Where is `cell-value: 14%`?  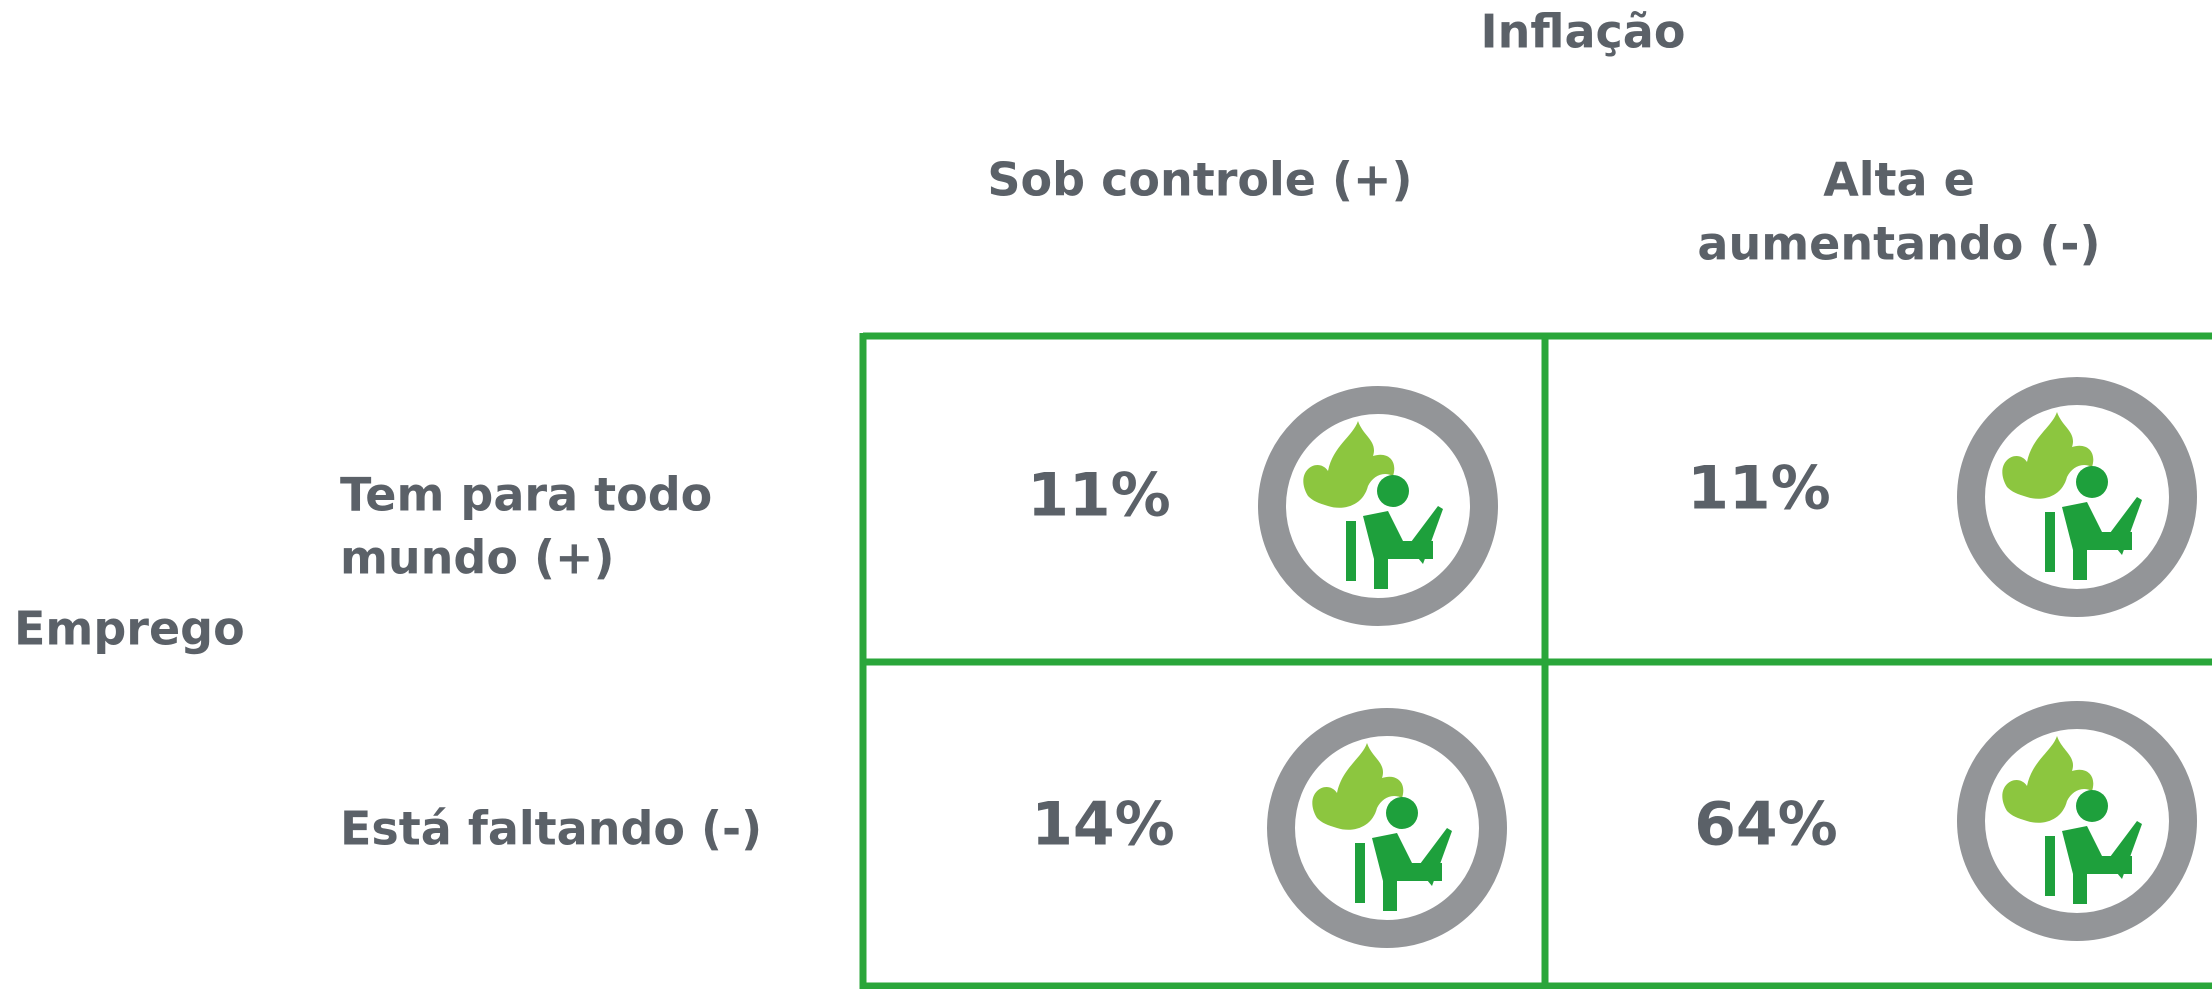 cell-value: 14% is located at coordinates (1103, 825).